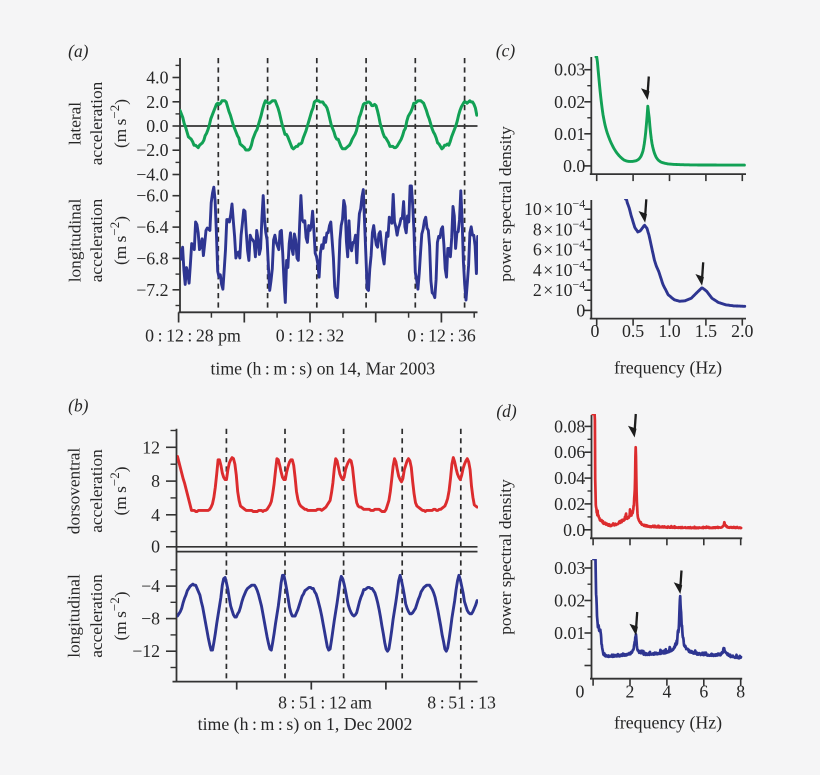 The image size is (820, 775). I want to click on svg-text: lateral, so click(75, 123).